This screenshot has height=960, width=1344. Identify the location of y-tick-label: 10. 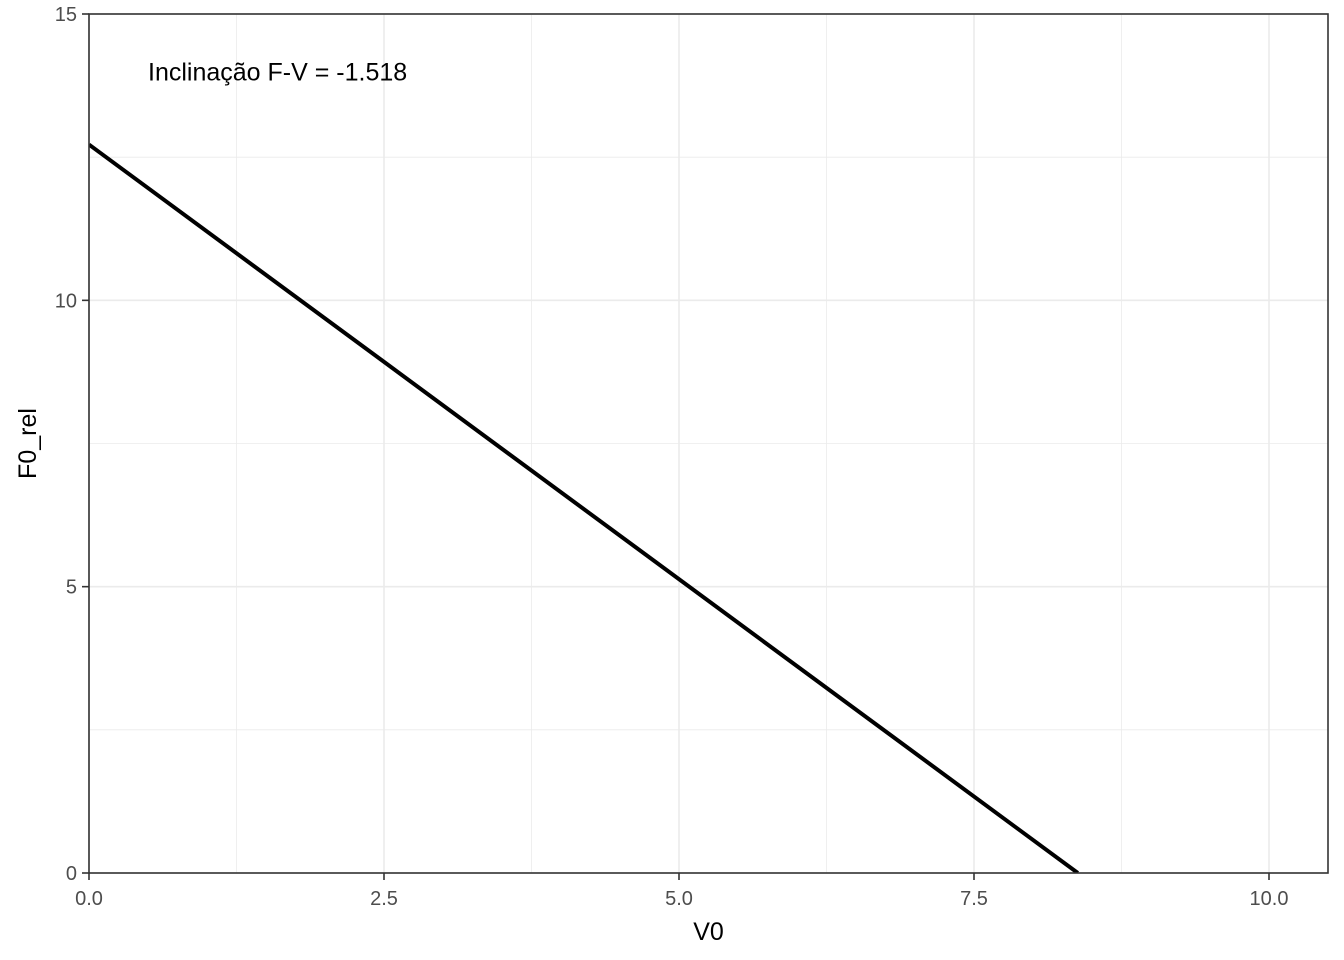
(66, 301).